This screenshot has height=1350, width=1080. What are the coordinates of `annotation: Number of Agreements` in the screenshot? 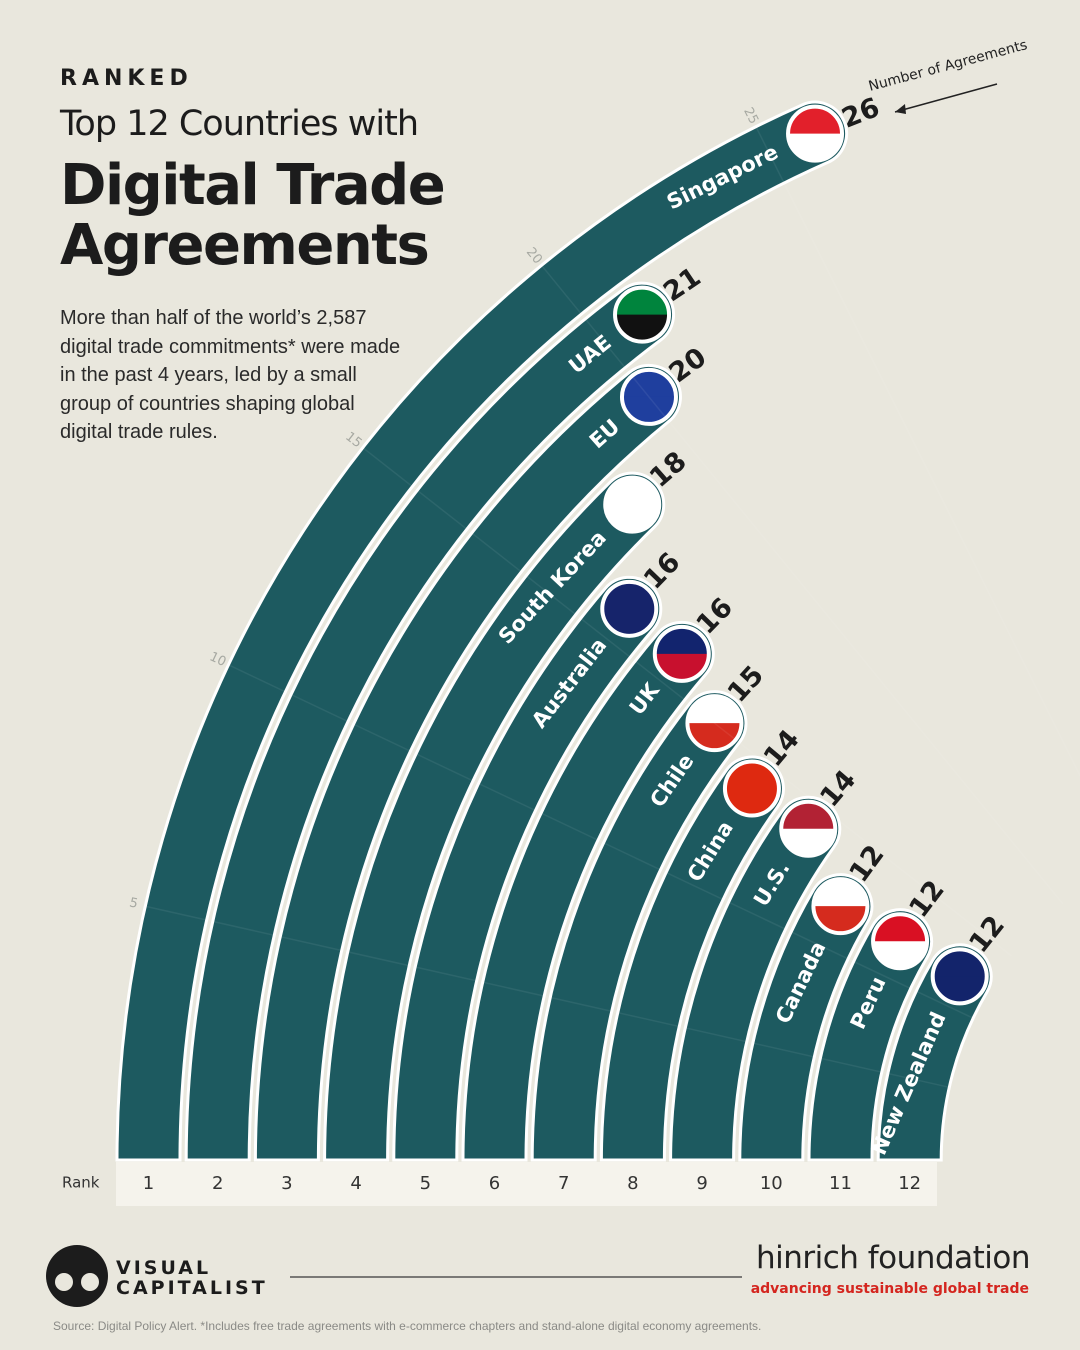 It's located at (948, 66).